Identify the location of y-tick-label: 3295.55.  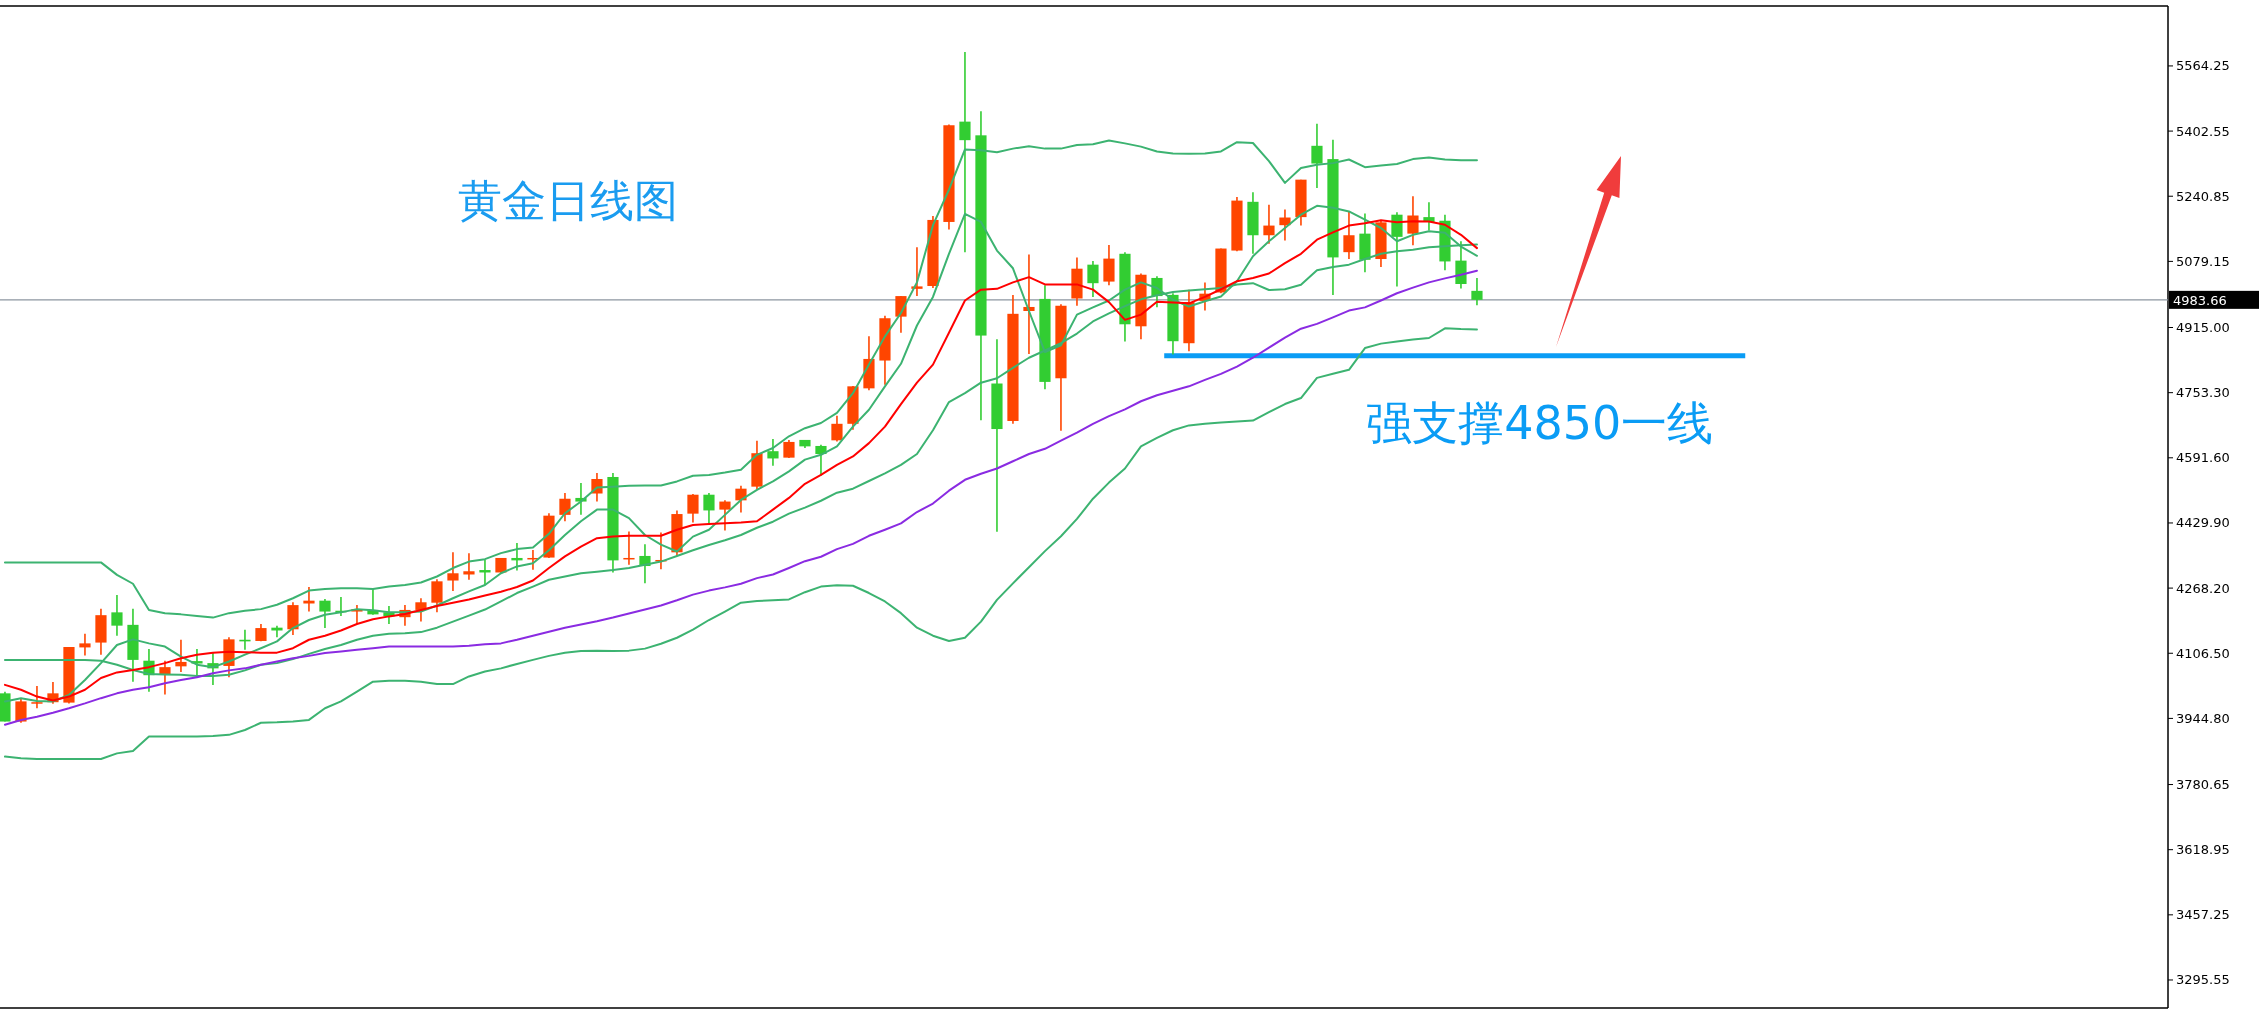
(2203, 980).